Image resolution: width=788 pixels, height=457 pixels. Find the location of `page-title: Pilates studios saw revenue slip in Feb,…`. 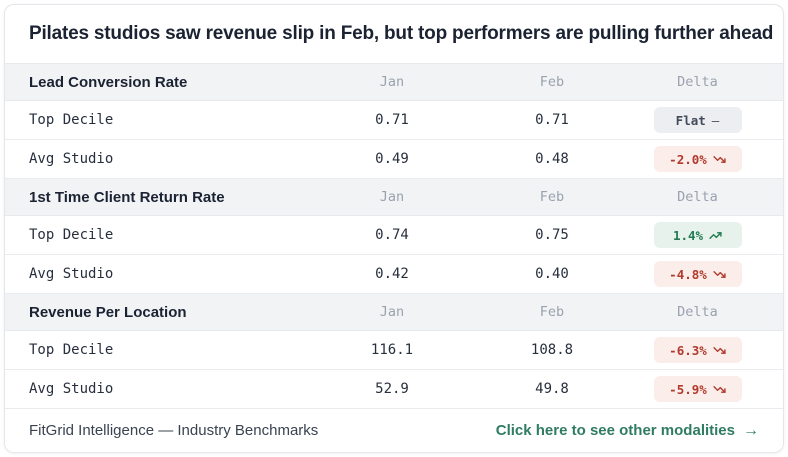

page-title: Pilates studios saw revenue slip in Feb,… is located at coordinates (401, 33).